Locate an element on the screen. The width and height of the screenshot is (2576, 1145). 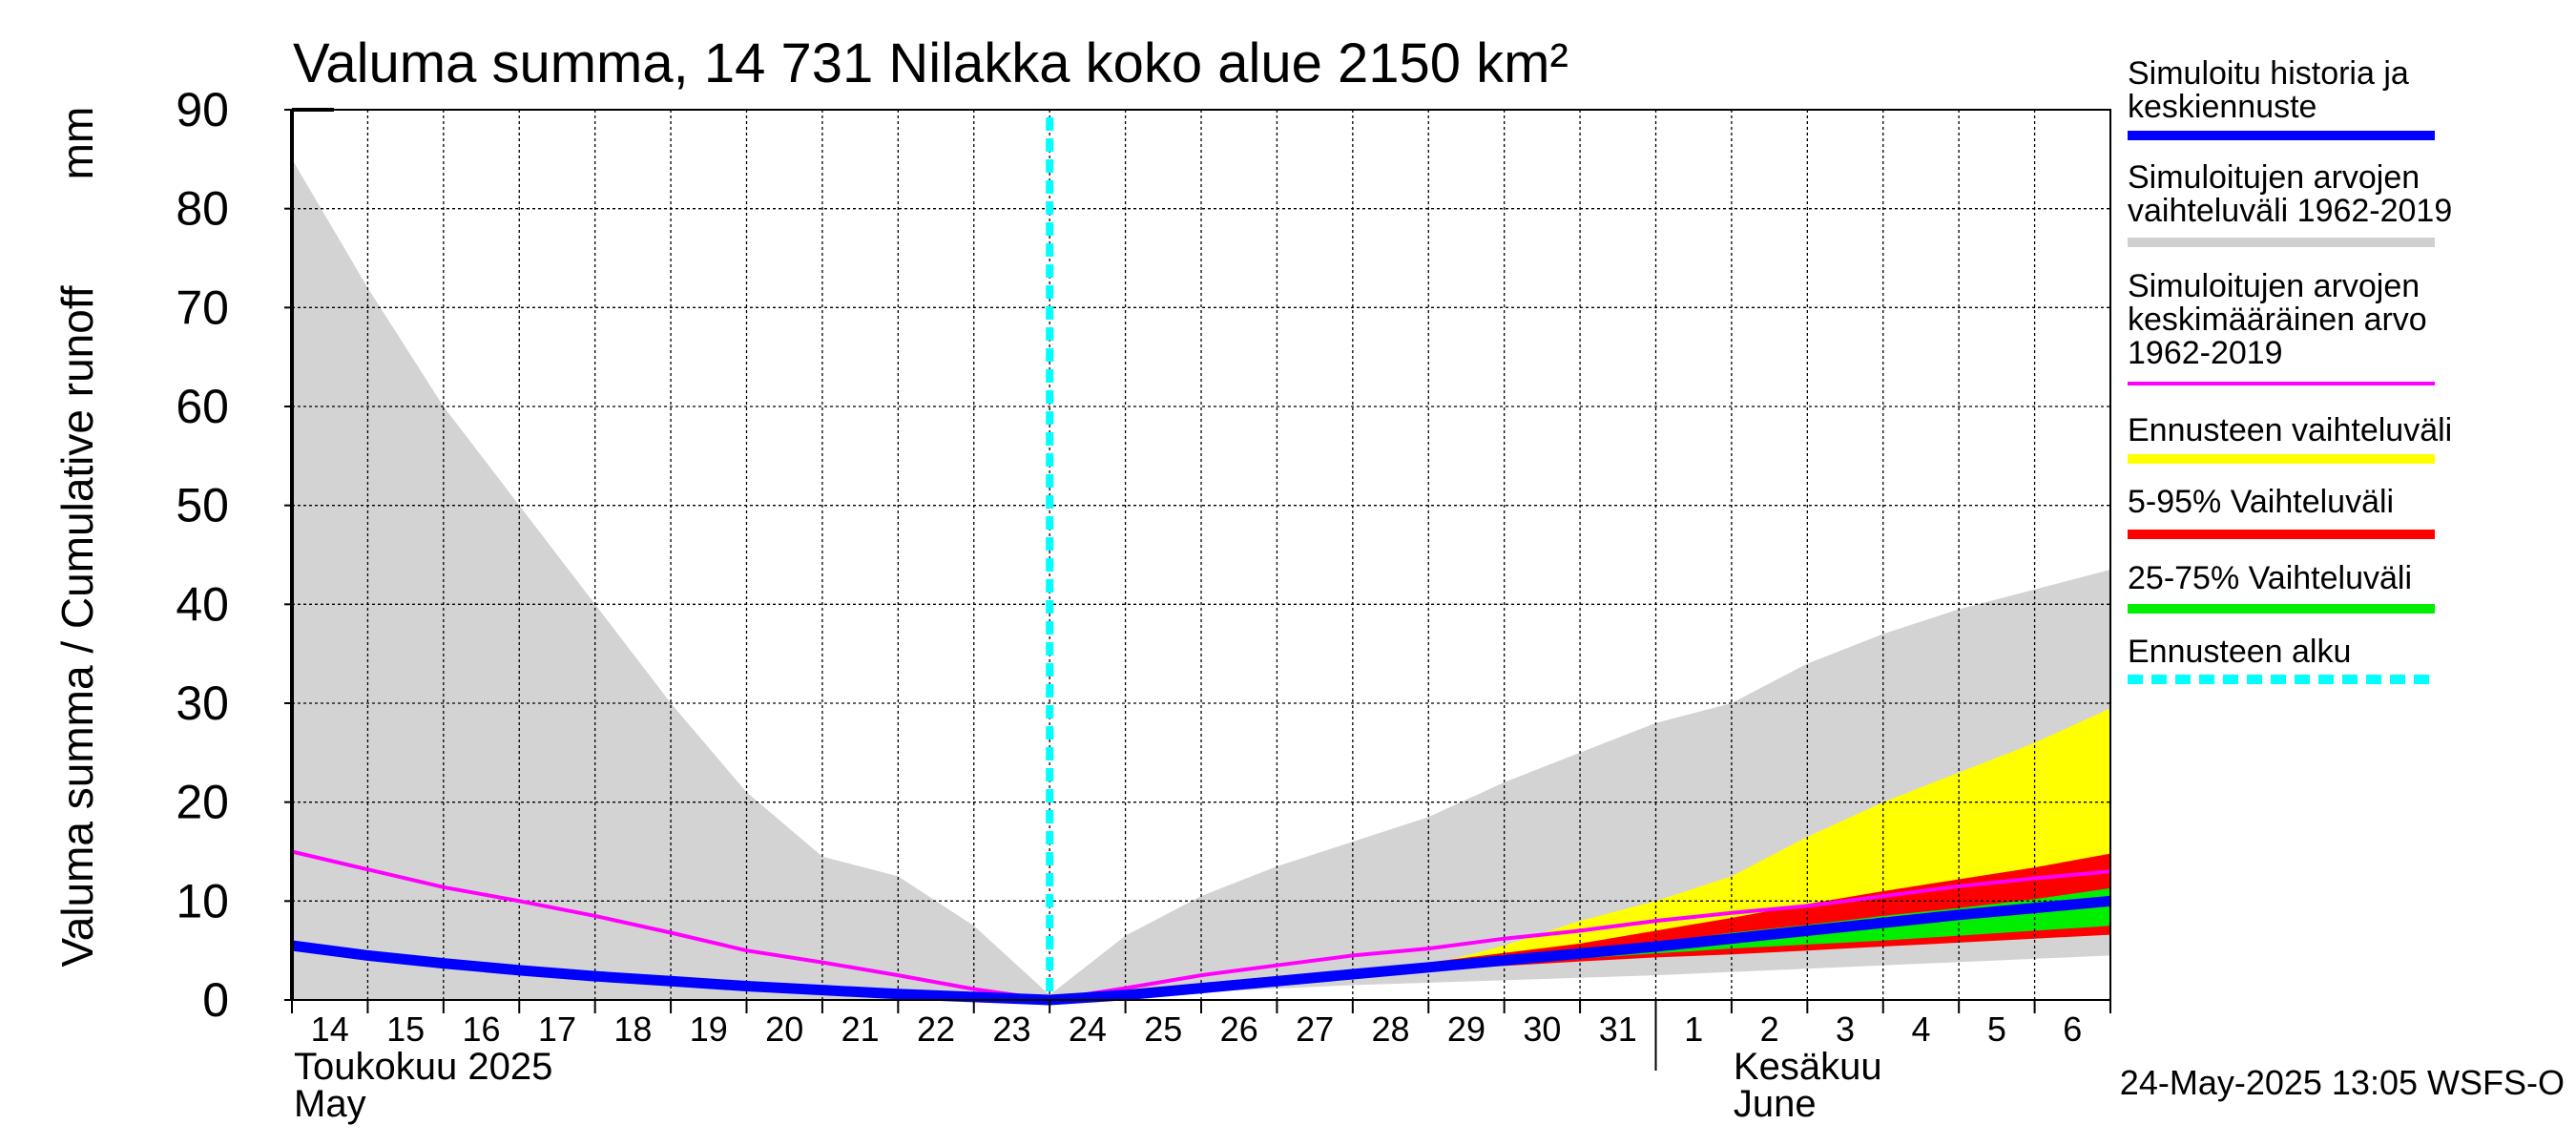
legend-label: Simuloitu historia ja is located at coordinates (2268, 73).